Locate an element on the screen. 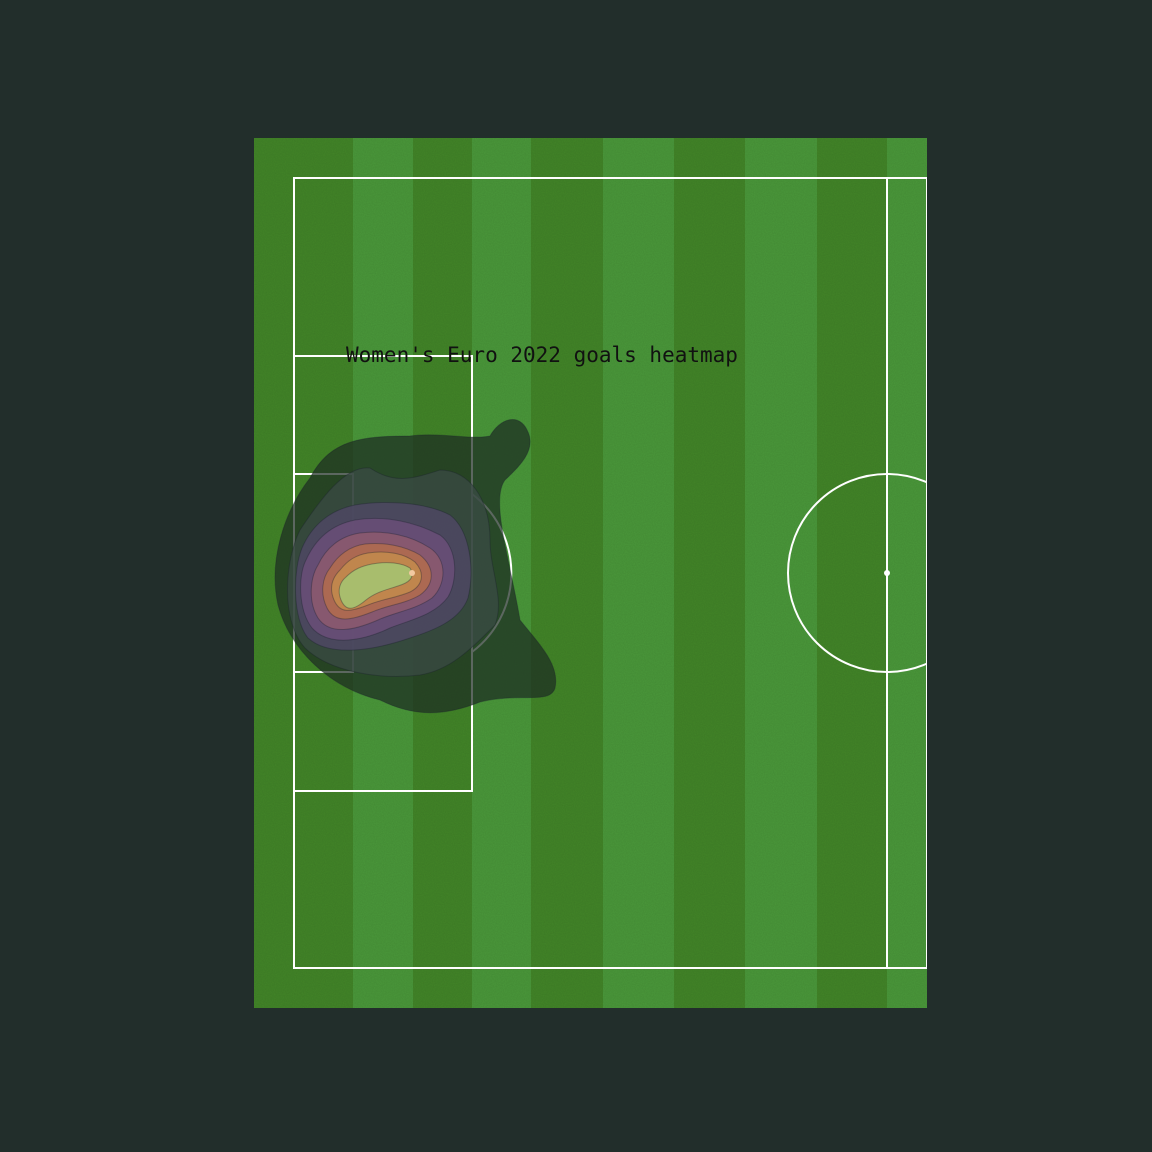 The image size is (1152, 1152). centre-spot is located at coordinates (887, 573).